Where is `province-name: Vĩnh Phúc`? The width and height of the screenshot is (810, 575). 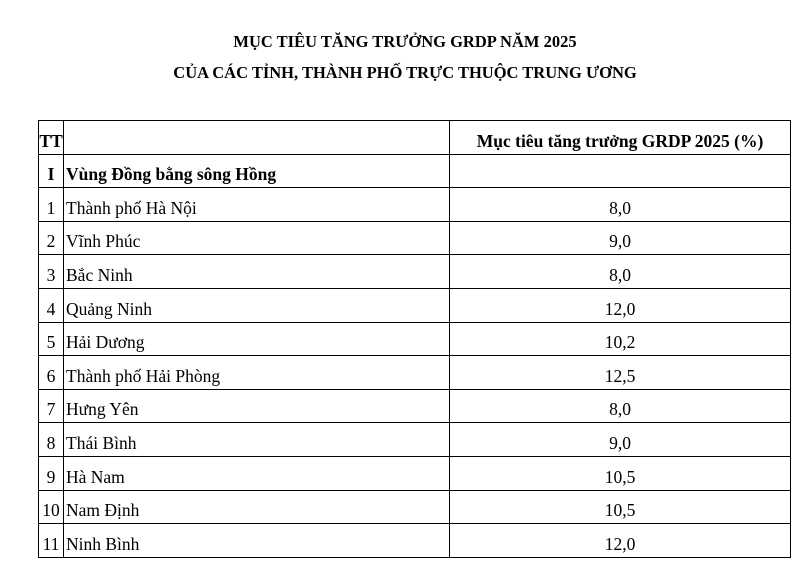 province-name: Vĩnh Phúc is located at coordinates (256, 238).